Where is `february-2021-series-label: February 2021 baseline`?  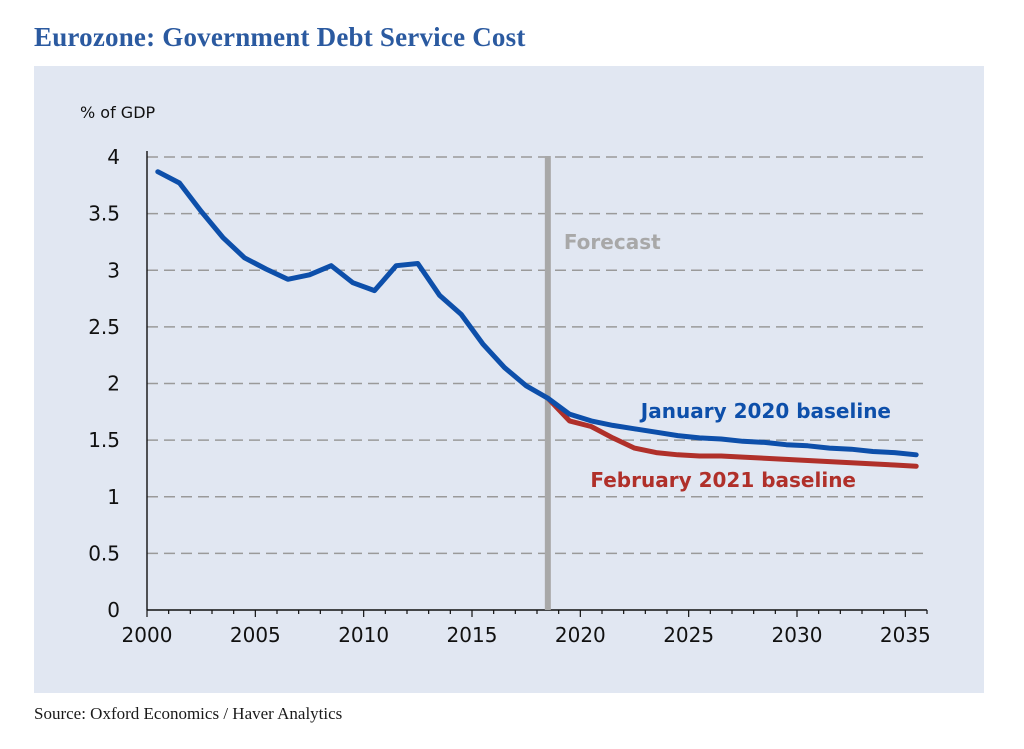
february-2021-series-label: February 2021 baseline is located at coordinates (723, 480).